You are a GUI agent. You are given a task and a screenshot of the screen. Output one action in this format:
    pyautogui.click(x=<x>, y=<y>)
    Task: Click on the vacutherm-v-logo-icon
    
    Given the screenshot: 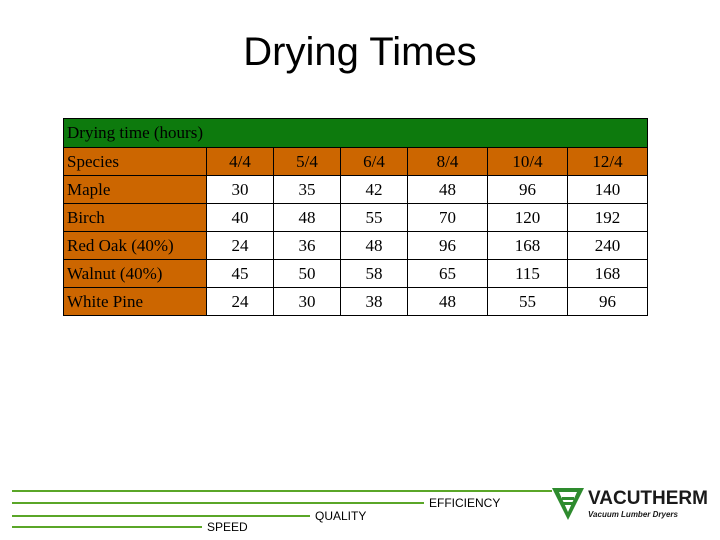 What is the action you would take?
    pyautogui.click(x=568, y=504)
    